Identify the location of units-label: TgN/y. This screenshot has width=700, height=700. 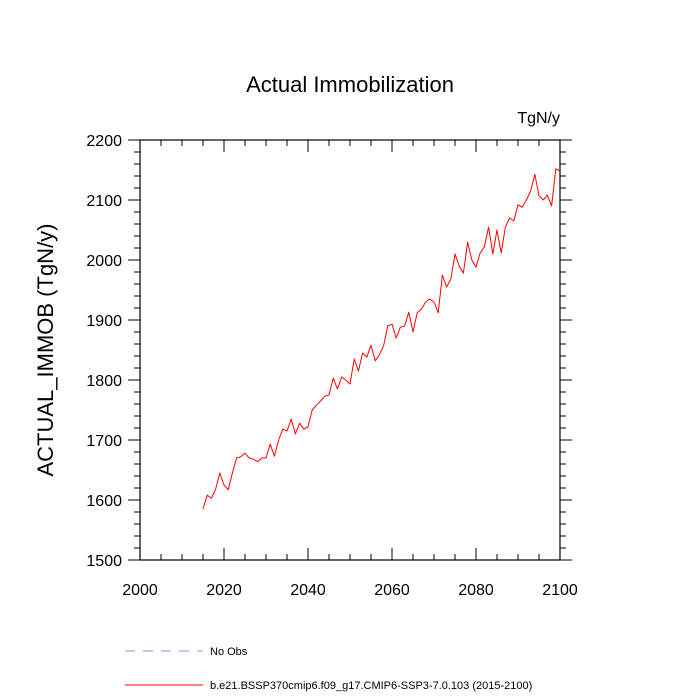
(538, 118).